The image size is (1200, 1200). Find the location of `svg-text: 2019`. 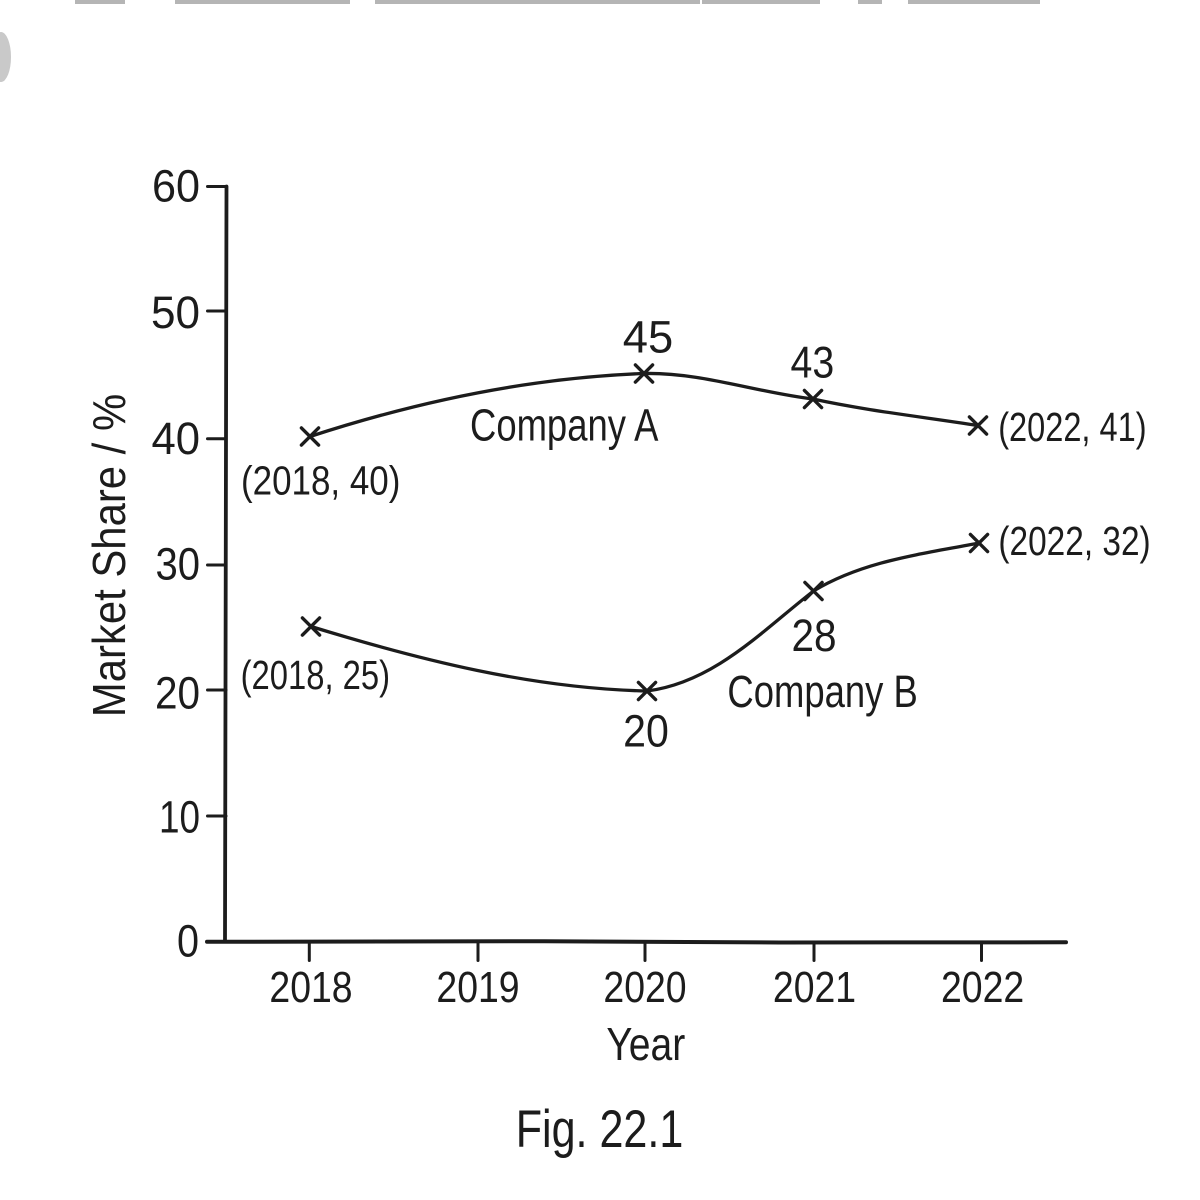

svg-text: 2019 is located at coordinates (477, 986).